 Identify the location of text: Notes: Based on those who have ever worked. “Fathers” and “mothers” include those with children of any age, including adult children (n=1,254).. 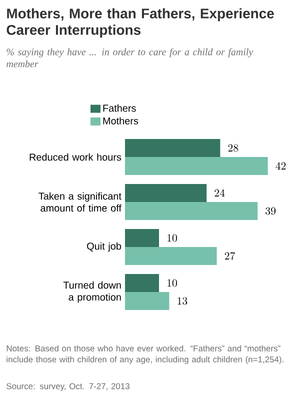
(145, 354).